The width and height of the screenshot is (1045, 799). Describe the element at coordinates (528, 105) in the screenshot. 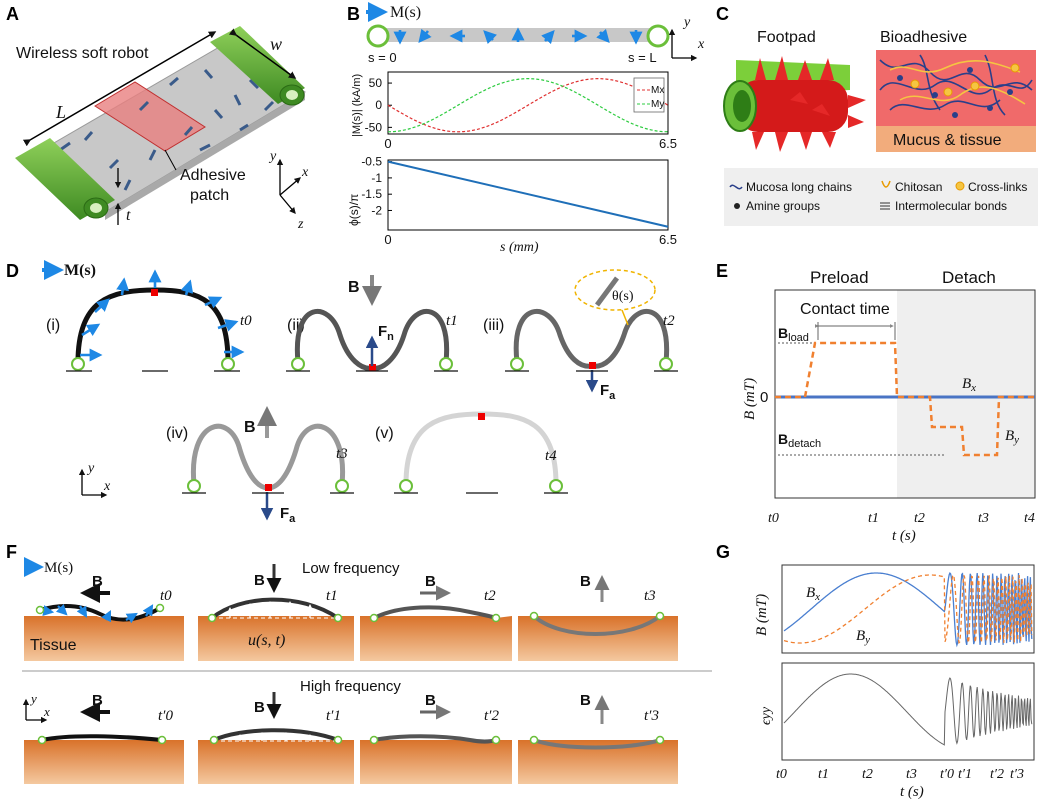

I see `b-top-series-My` at that location.